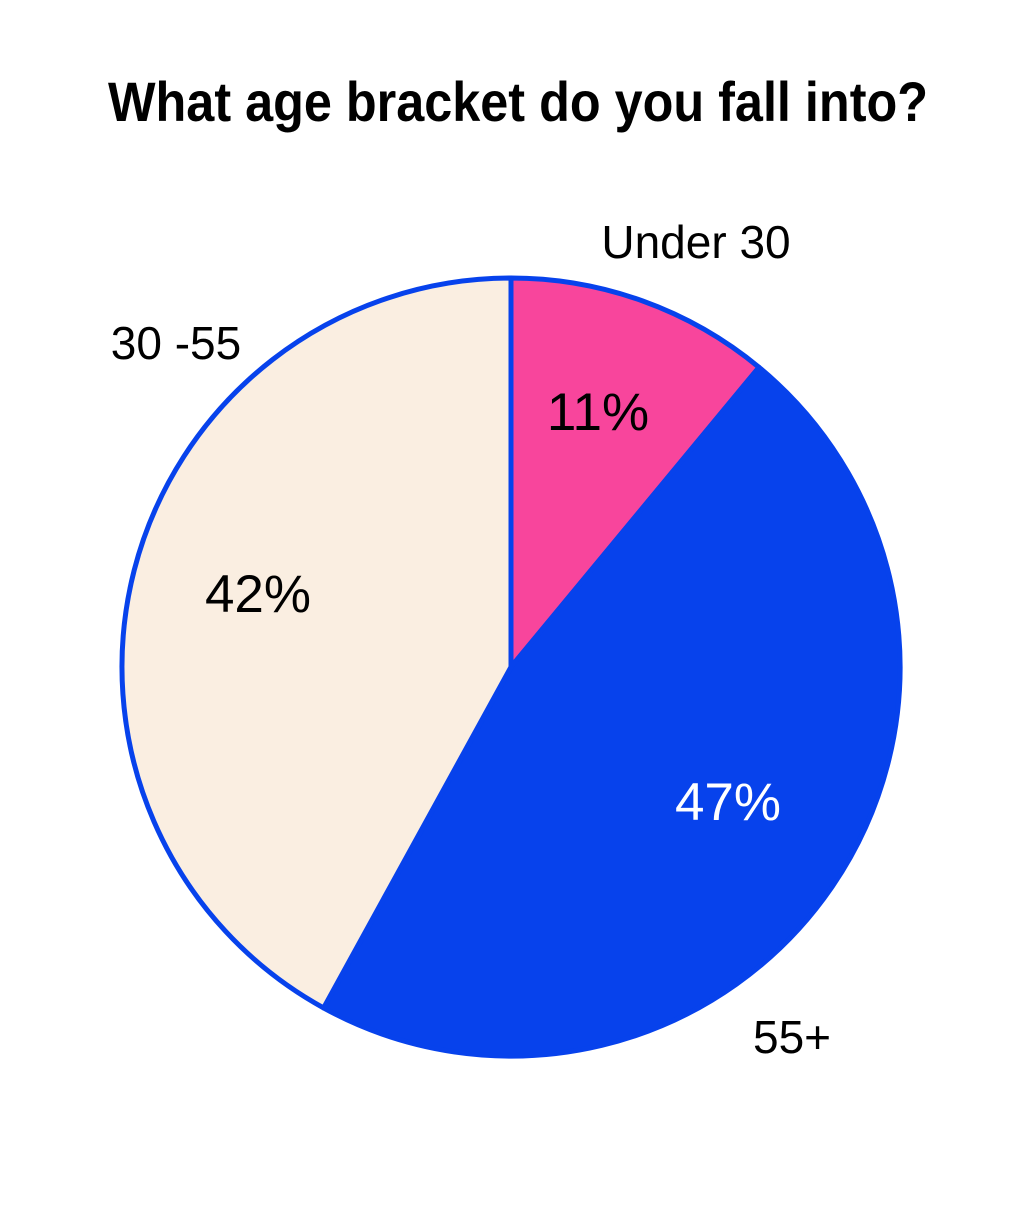 The width and height of the screenshot is (1030, 1207). What do you see at coordinates (518, 101) in the screenshot?
I see `chart-title: What age bracket do you fall into?` at bounding box center [518, 101].